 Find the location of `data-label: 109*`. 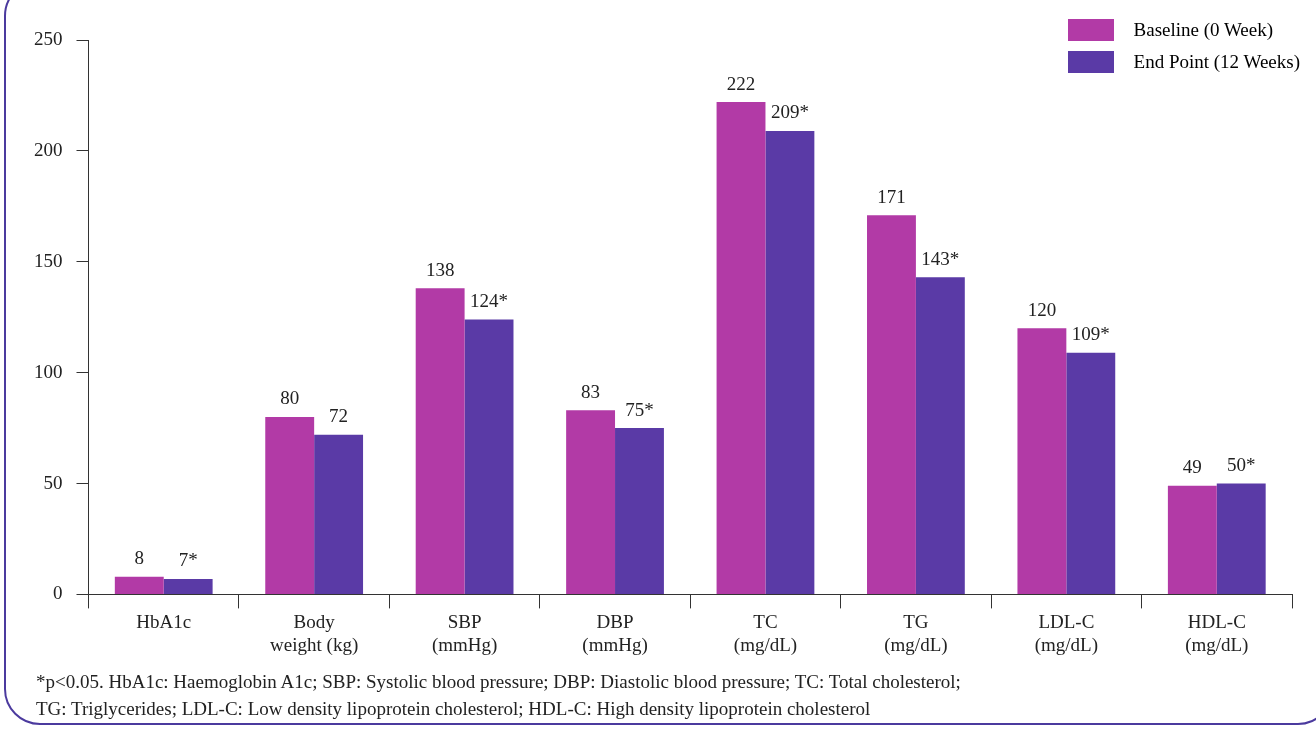

data-label: 109* is located at coordinates (1090, 334).